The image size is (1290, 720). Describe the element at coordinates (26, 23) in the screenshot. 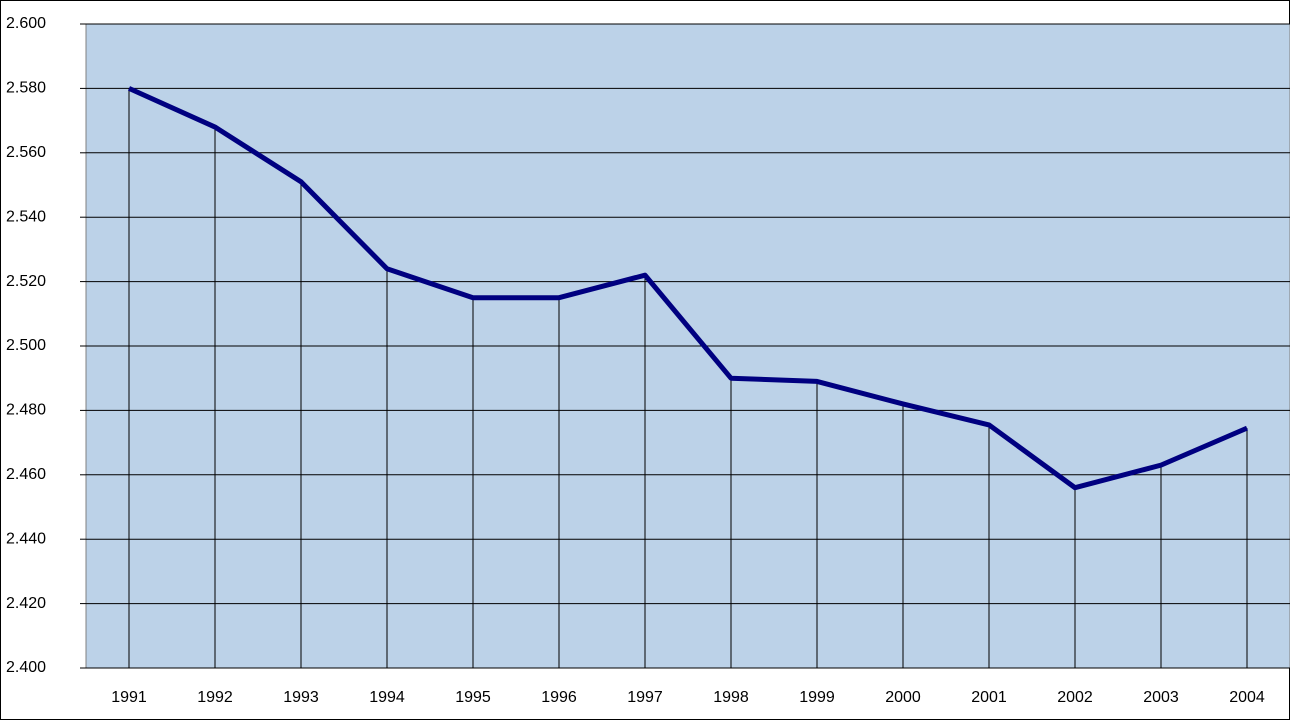

I see `y-tick-label: 2.600` at that location.